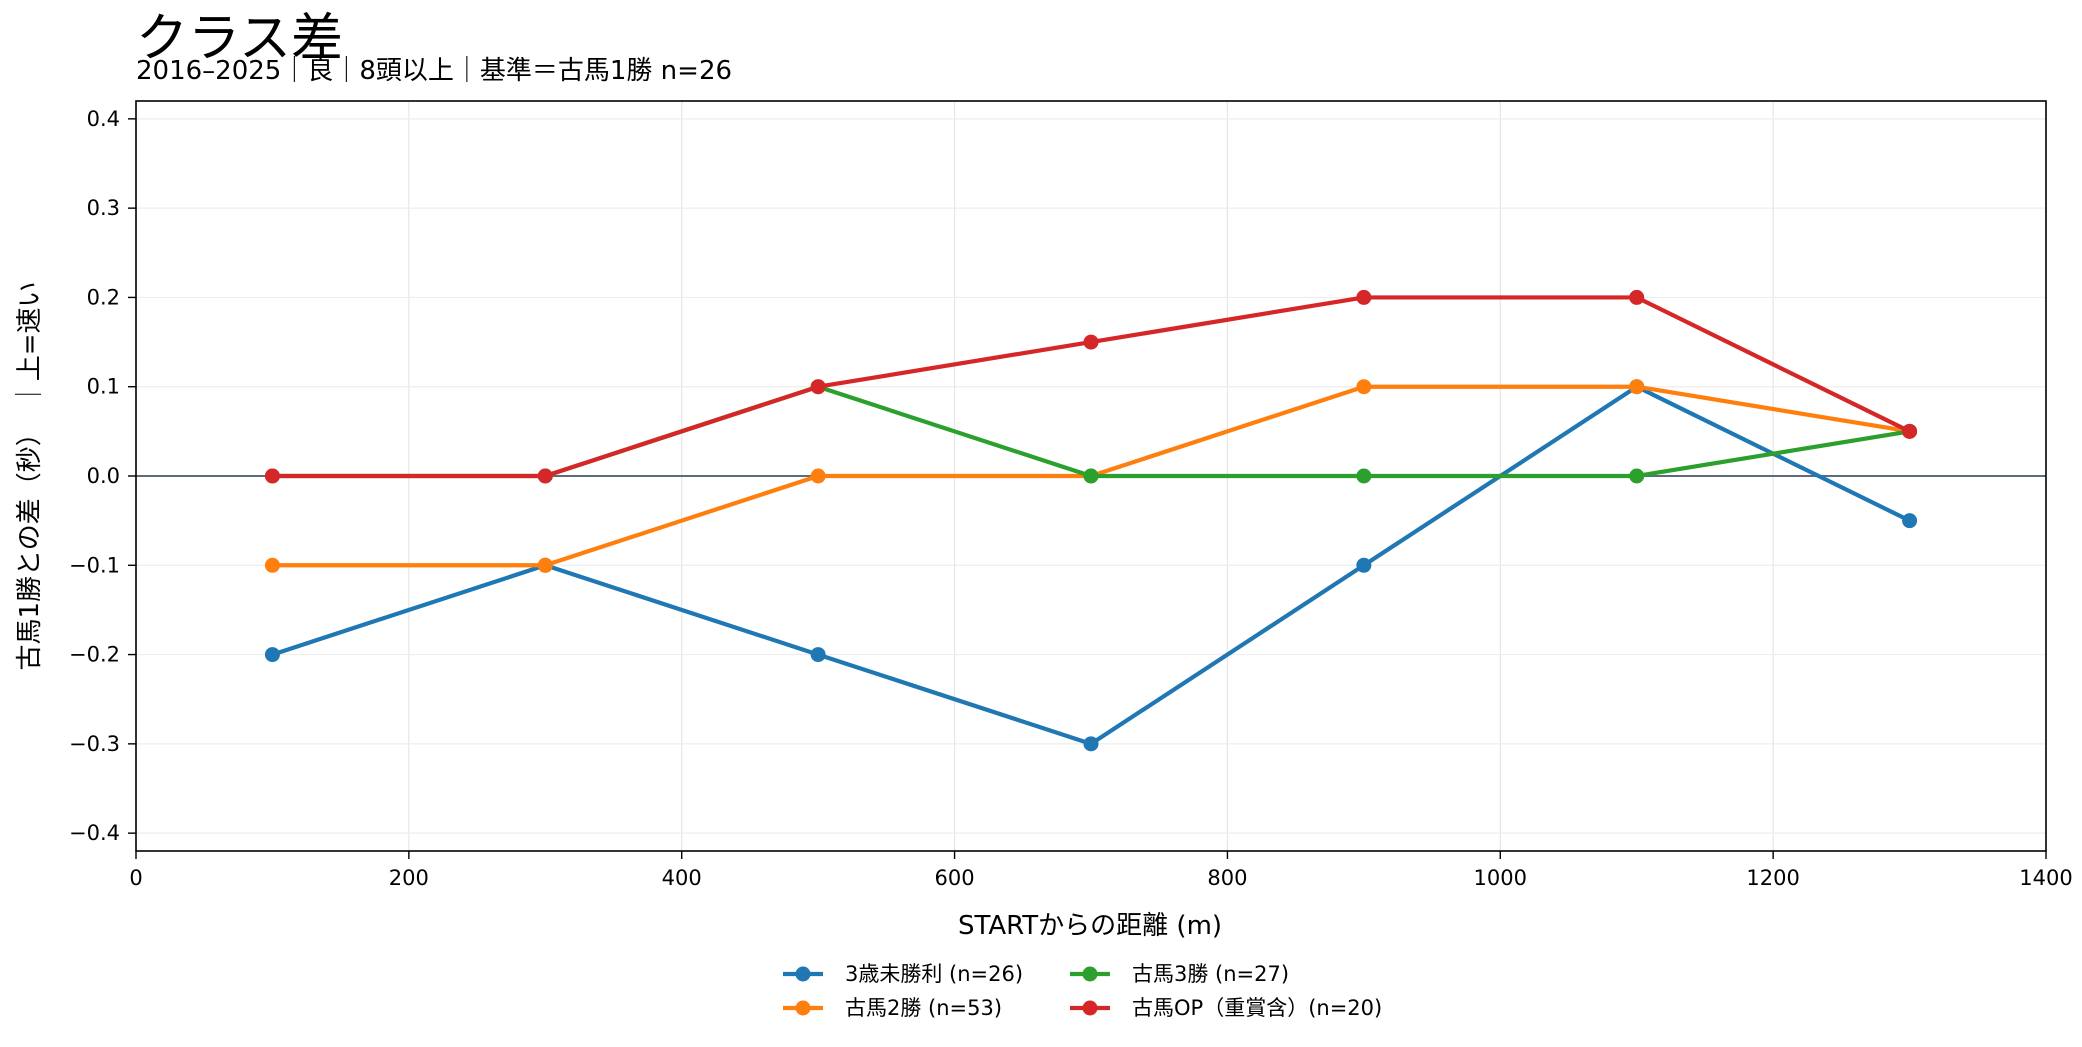  Describe the element at coordinates (1101, 870) in the screenshot. I see `x-axis-ticks: 0 200 400 600 800 1000 1200 1400` at that location.